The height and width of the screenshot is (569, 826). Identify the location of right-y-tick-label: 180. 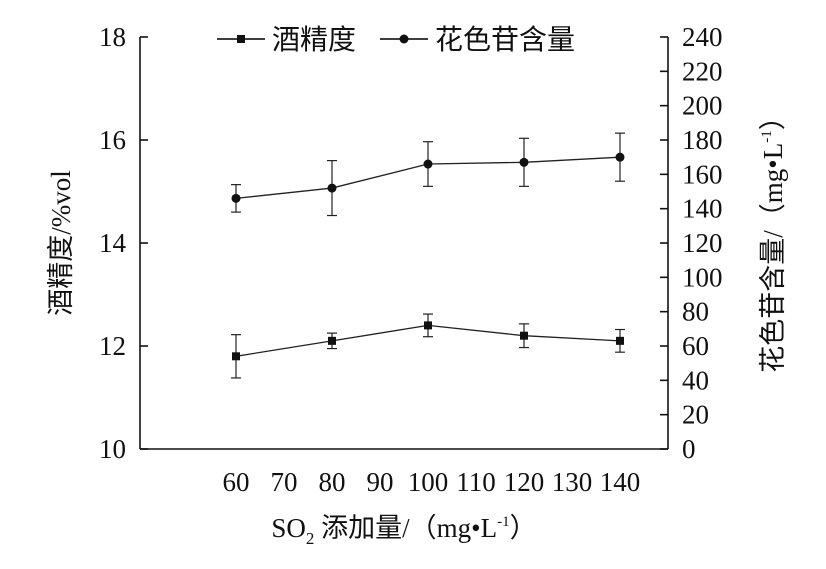
(702, 140).